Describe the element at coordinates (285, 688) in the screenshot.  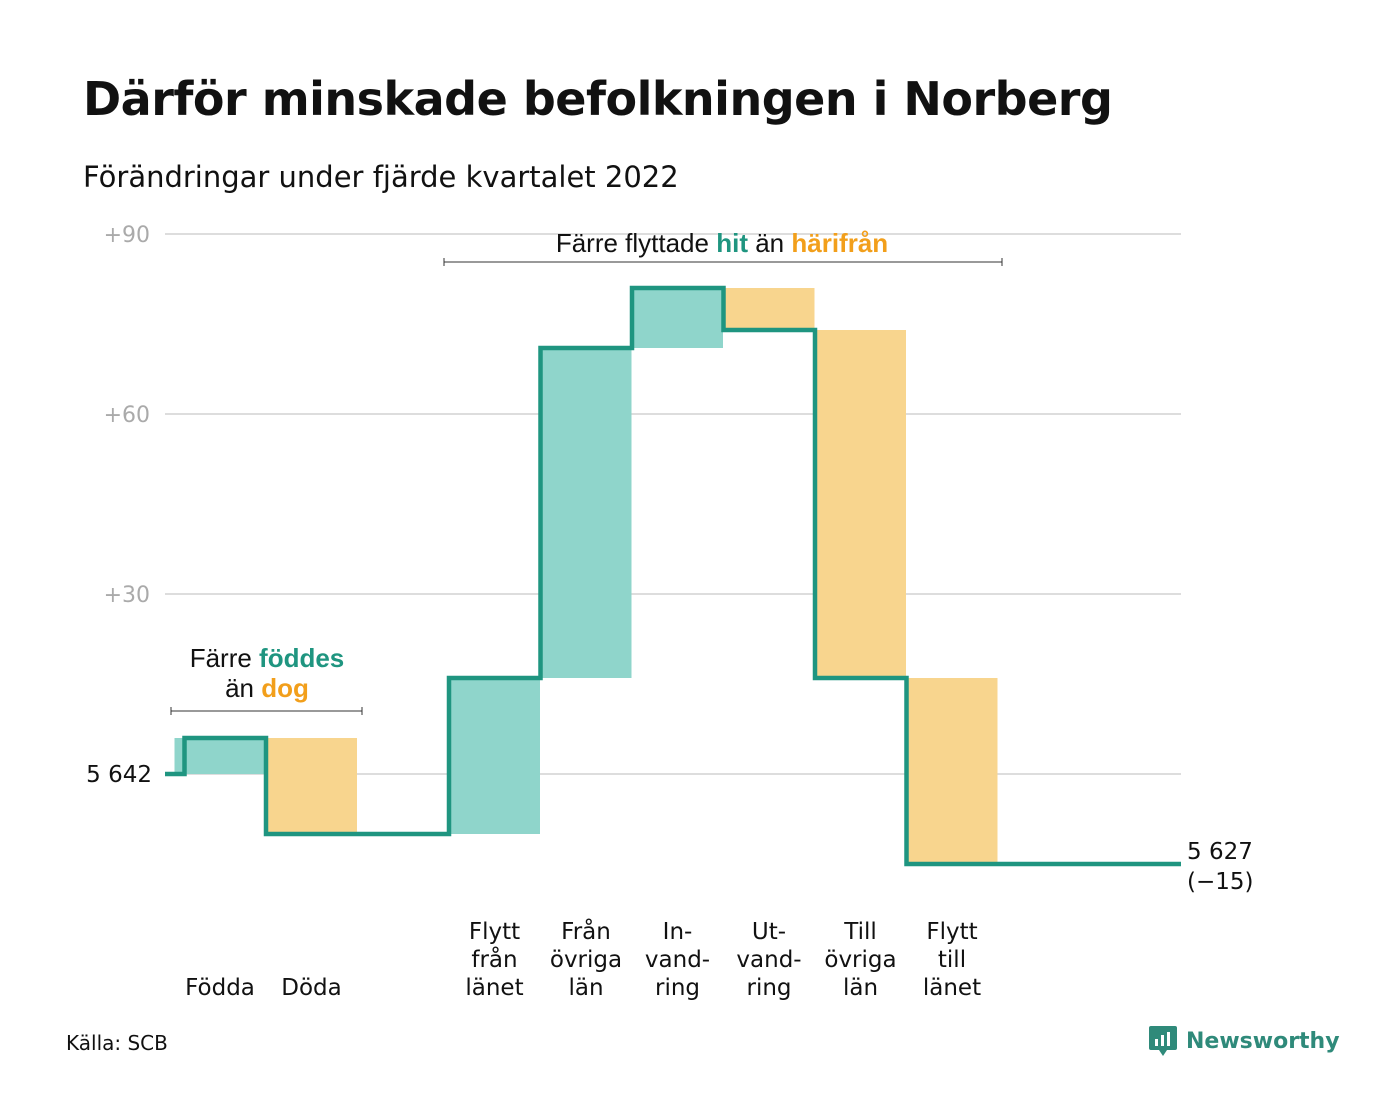
I see `annotation-deaths-highlight: dog` at that location.